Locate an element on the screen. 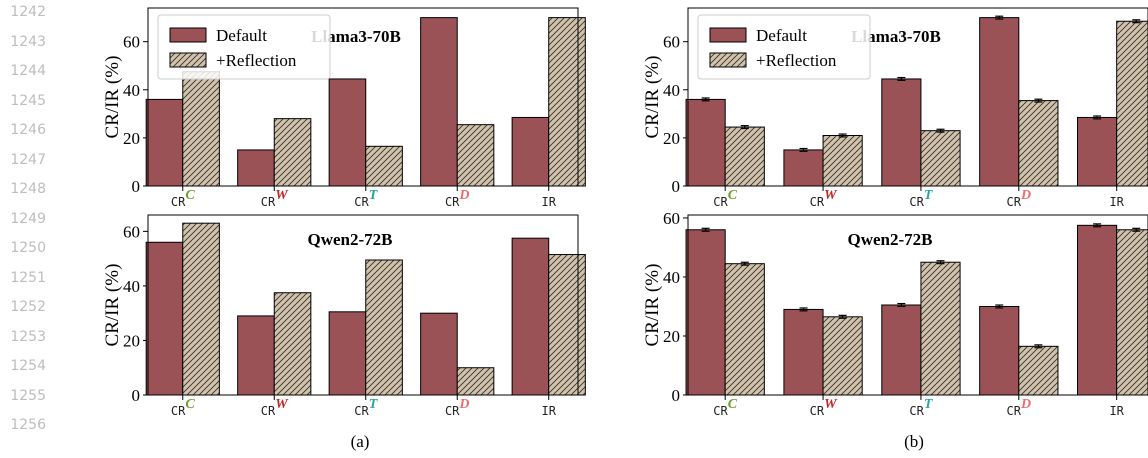  line-number: 1244 is located at coordinates (28, 71).